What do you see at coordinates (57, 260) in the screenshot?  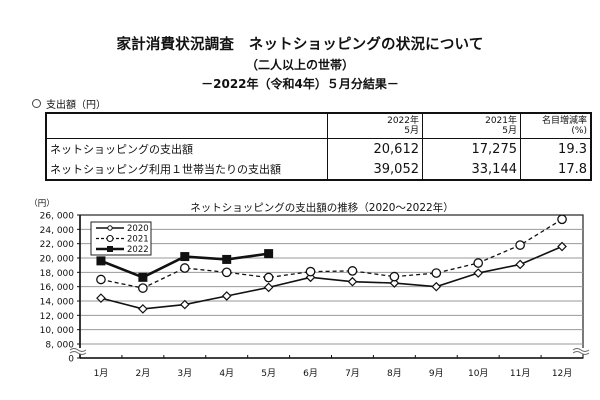 I see `y-tick-label: 20, 000` at bounding box center [57, 260].